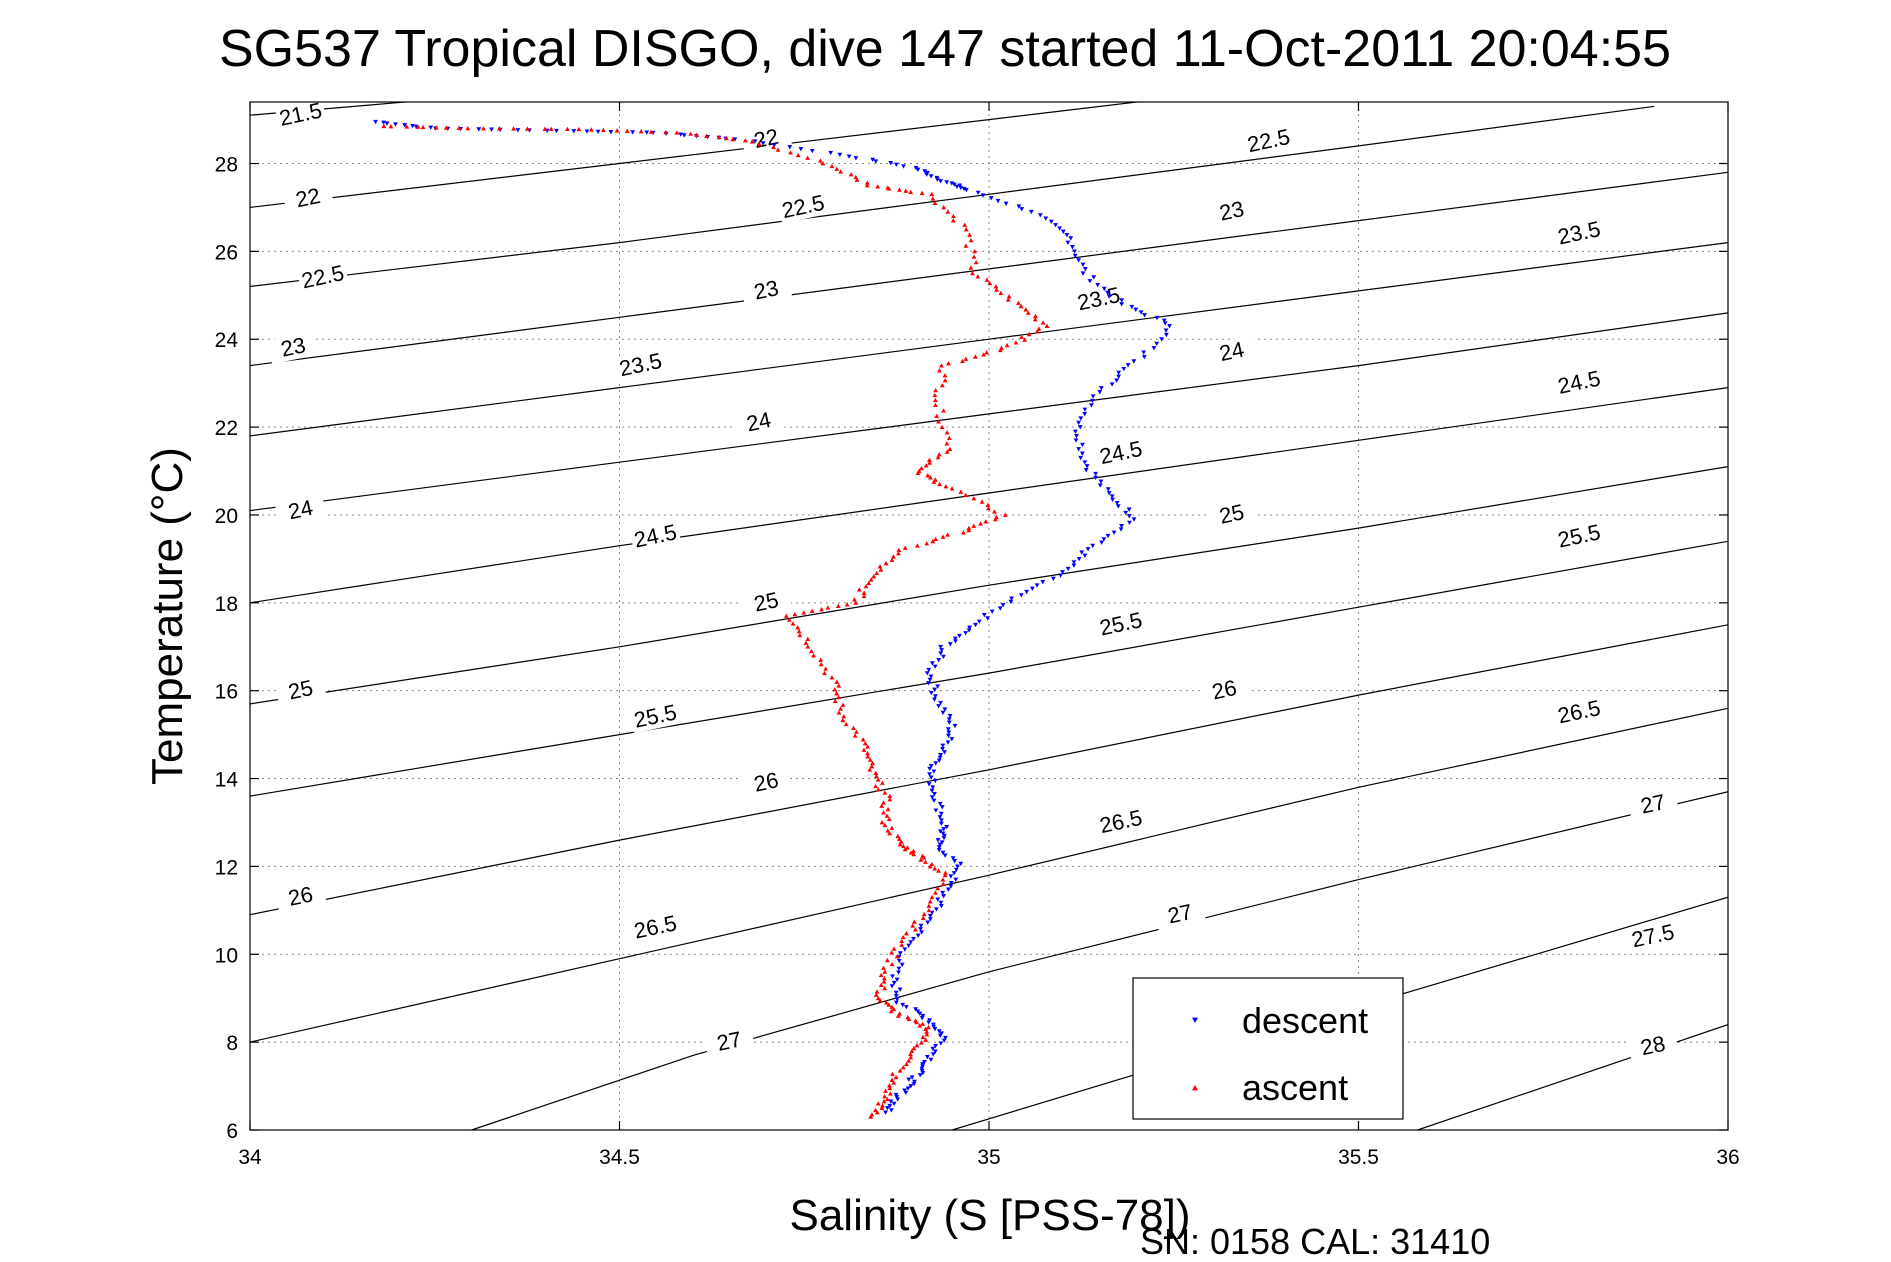 This screenshot has height=1262, width=1891. What do you see at coordinates (1224, 690) in the screenshot?
I see `contour-label-9-2: 26` at bounding box center [1224, 690].